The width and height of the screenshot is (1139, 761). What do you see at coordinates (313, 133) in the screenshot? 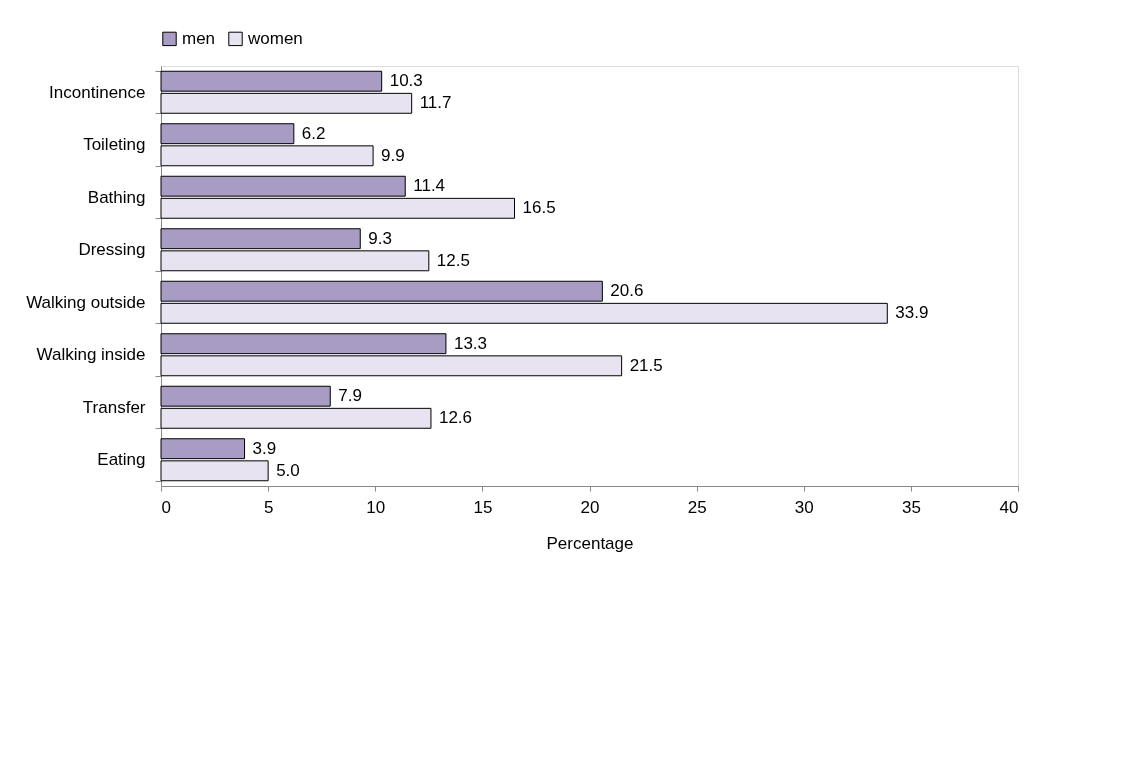
I see `data-label: 6.2` at bounding box center [313, 133].